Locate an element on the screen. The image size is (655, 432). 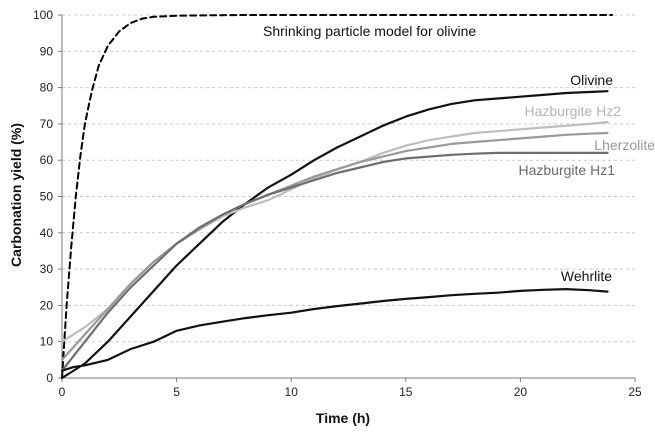
y-tick-label: 50 is located at coordinates (47, 197).